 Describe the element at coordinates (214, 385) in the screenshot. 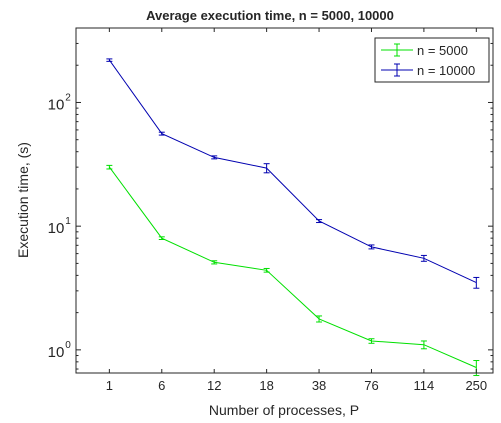

I see `x-tick-label: 12` at that location.